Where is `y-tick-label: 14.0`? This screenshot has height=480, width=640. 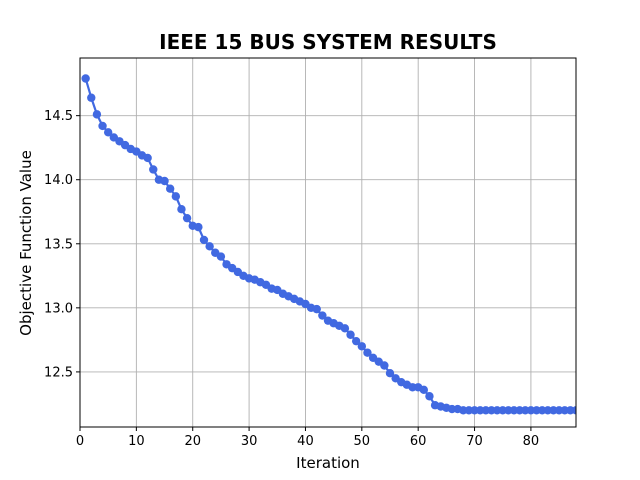 y-tick-label: 14.0 is located at coordinates (58, 180).